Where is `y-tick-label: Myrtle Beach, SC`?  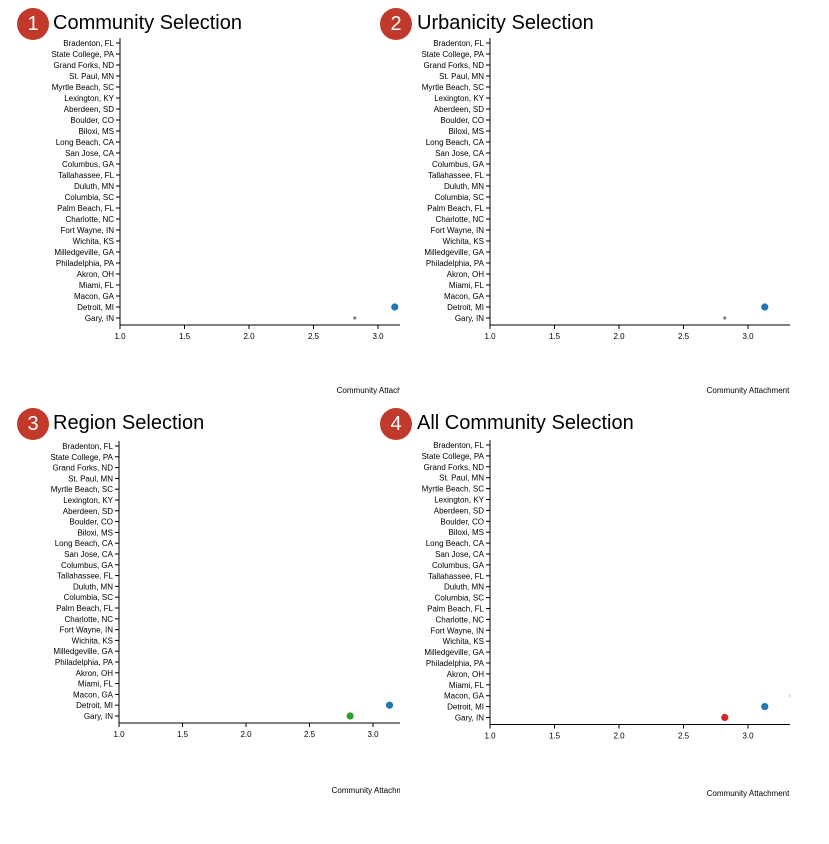
y-tick-label: Myrtle Beach, SC is located at coordinates (83, 87).